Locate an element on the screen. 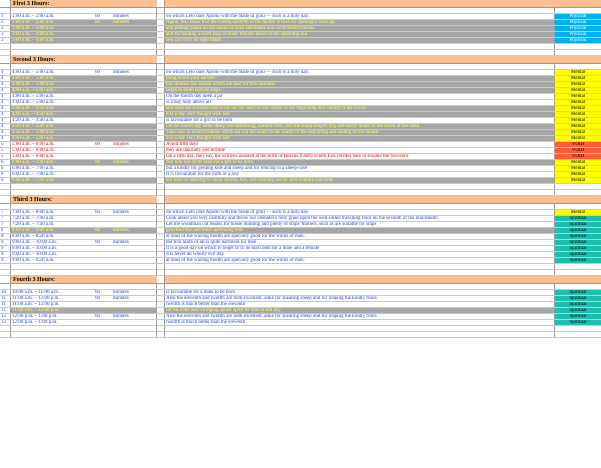 The image size is (601, 468). time-range-cell: 3:00 a.m. – 4:00 a.m. is located at coordinates (33, 34).